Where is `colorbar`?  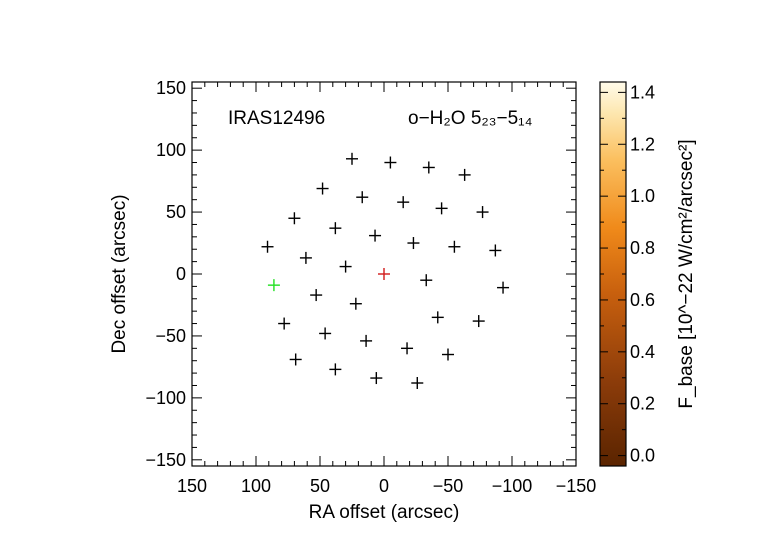 colorbar is located at coordinates (613, 274).